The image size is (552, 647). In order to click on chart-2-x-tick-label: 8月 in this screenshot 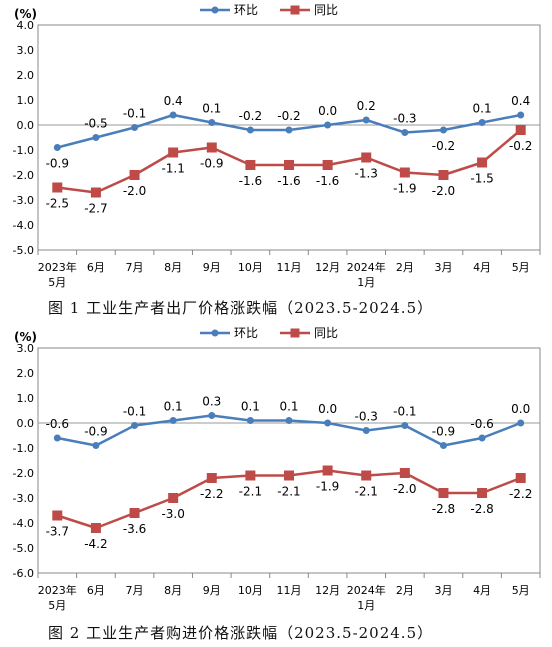, I will do `click(173, 590)`.